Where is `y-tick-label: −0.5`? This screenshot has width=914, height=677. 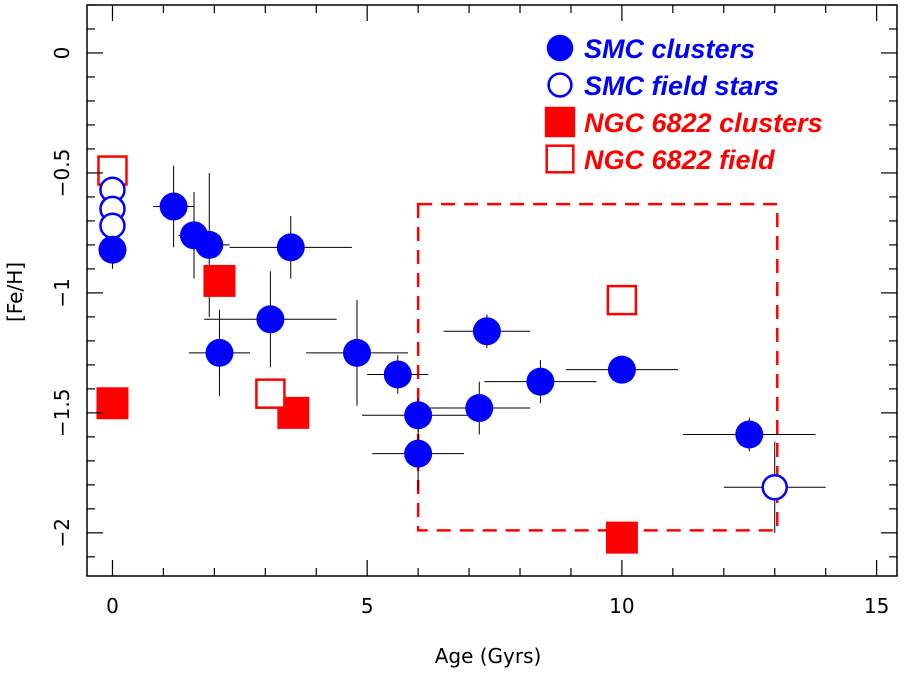 y-tick-label: −0.5 is located at coordinates (62, 173).